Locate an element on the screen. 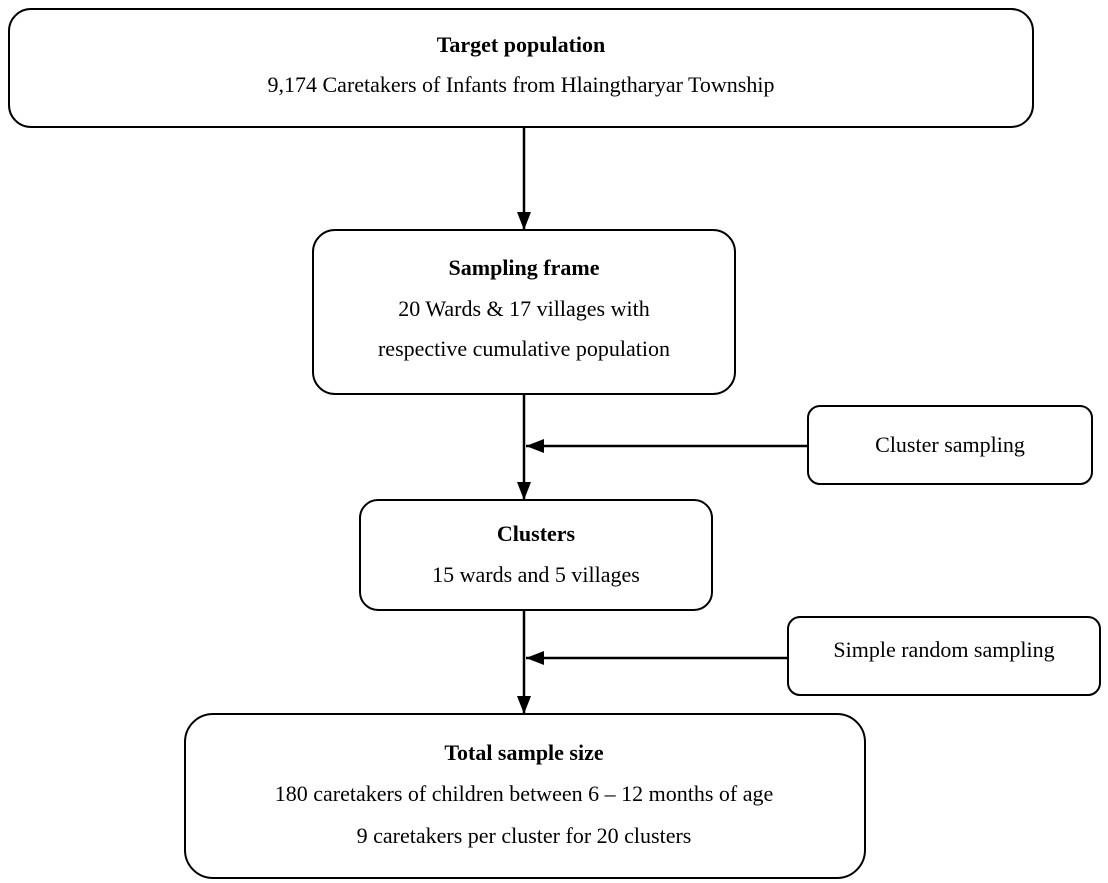 The image size is (1108, 883). node-text: 20 Wards & 17 villages with is located at coordinates (523, 308).